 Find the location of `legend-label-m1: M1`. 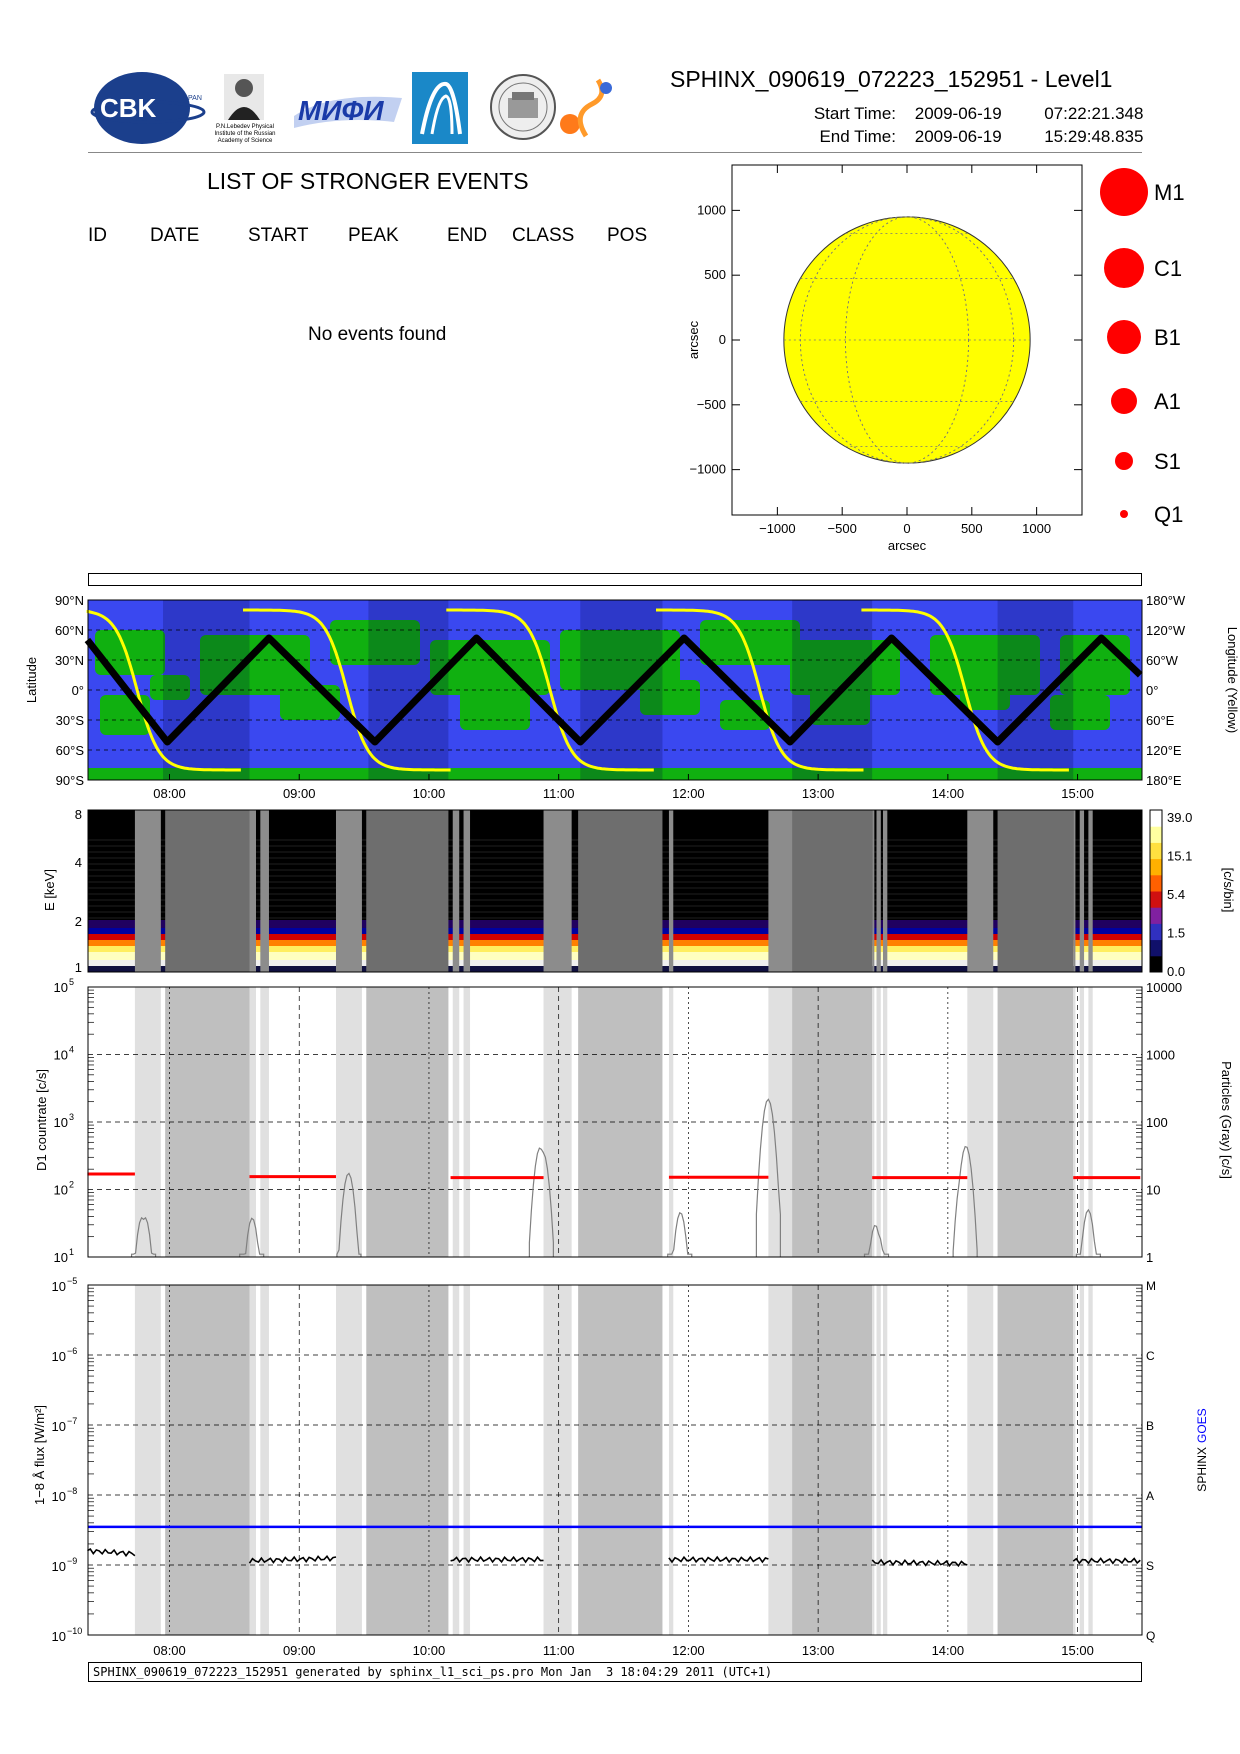

legend-label-m1: M1 is located at coordinates (1169, 192).